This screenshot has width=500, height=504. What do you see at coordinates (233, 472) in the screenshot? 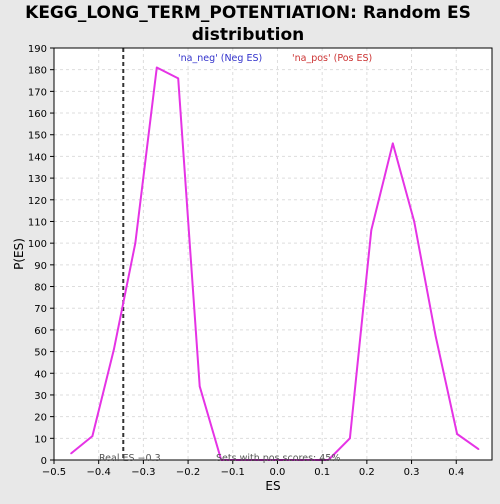
I see `x-tick-label: −0.1` at bounding box center [233, 472].